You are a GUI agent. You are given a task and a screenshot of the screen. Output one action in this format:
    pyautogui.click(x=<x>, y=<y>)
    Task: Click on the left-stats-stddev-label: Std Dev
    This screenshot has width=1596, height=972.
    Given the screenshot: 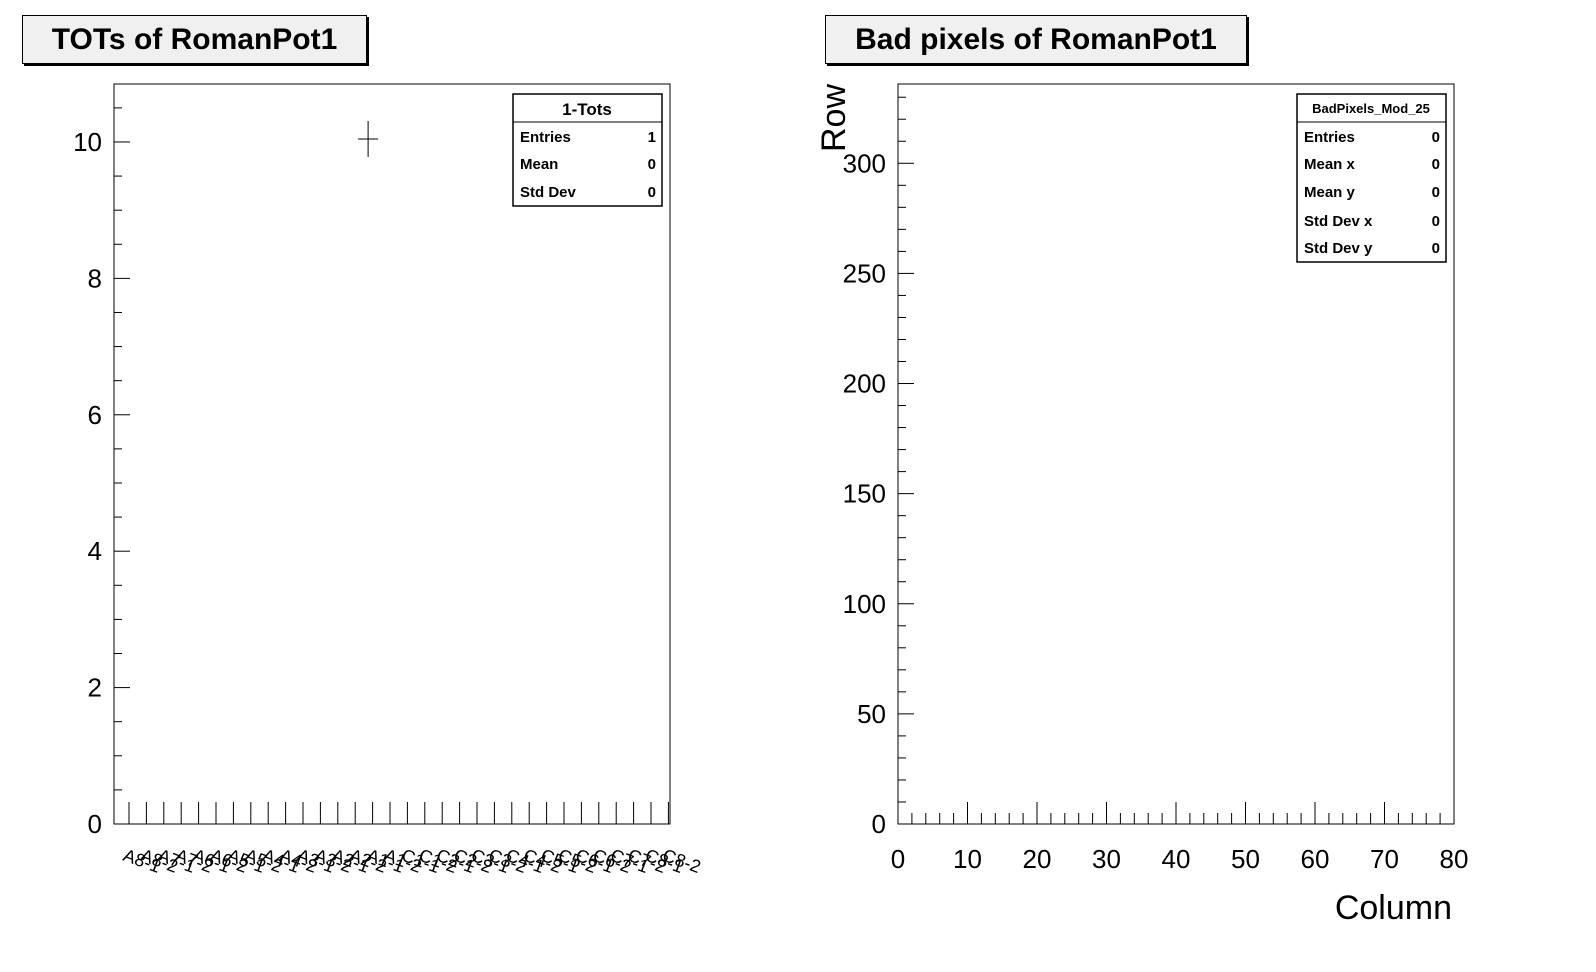 What is the action you would take?
    pyautogui.click(x=548, y=192)
    